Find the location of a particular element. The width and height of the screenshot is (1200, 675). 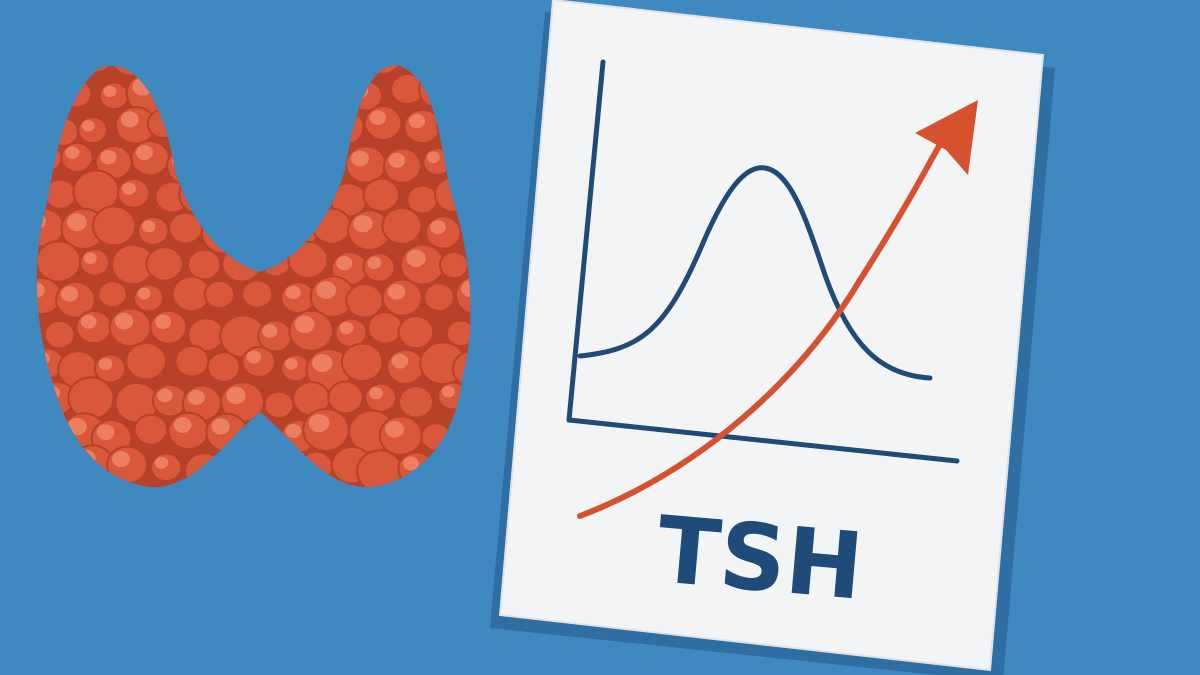

x-axis is located at coordinates (763, 440).